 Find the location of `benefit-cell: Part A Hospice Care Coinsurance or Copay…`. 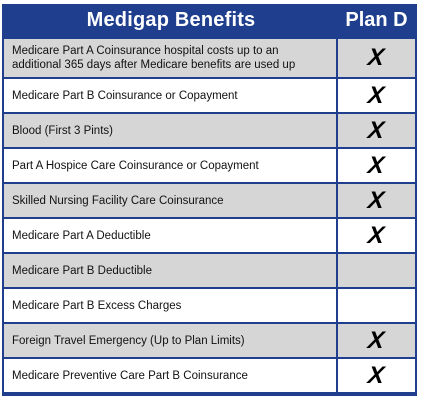

benefit-cell: Part A Hospice Care Coinsurance or Copay… is located at coordinates (170, 165).